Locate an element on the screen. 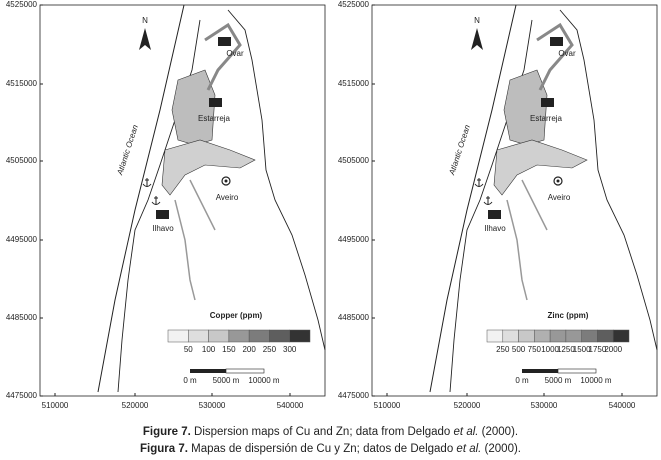 This screenshot has height=460, width=661. legend-label: 2000 is located at coordinates (613, 349).